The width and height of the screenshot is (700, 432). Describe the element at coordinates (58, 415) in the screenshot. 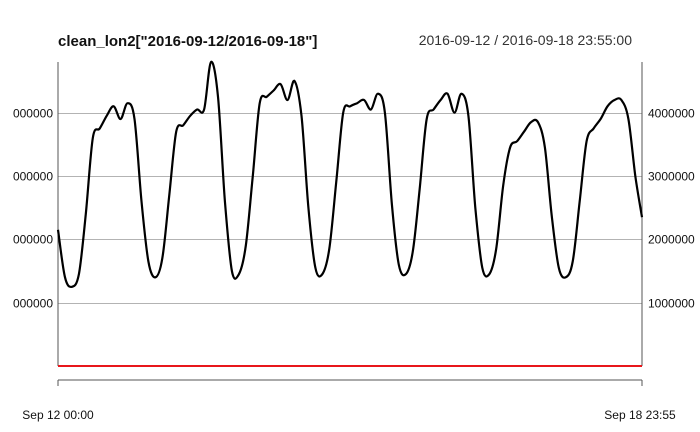

I see `x-tick-label-start: Sep 12 00:00` at that location.